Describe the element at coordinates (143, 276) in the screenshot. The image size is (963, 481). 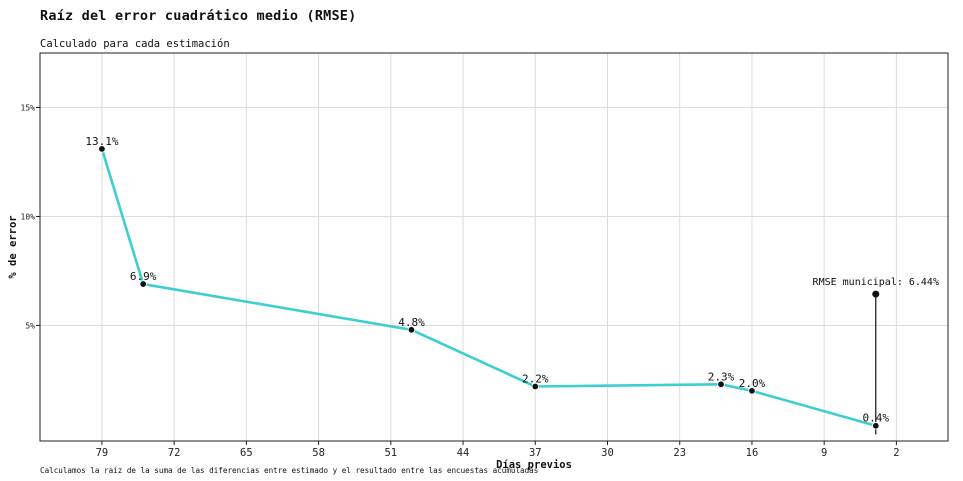
I see `data-label: 6.9%` at that location.